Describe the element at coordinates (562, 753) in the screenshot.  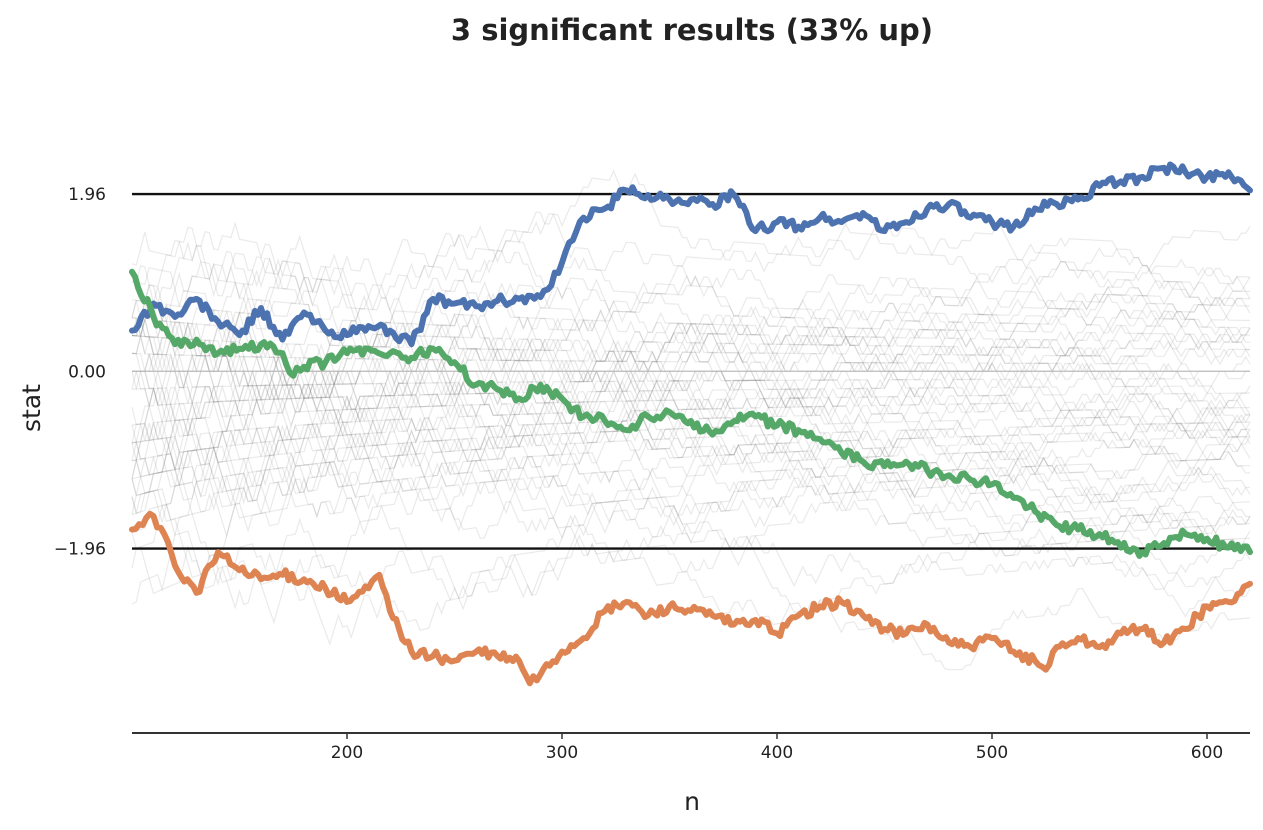
I see `x-tick-label: 300` at that location.